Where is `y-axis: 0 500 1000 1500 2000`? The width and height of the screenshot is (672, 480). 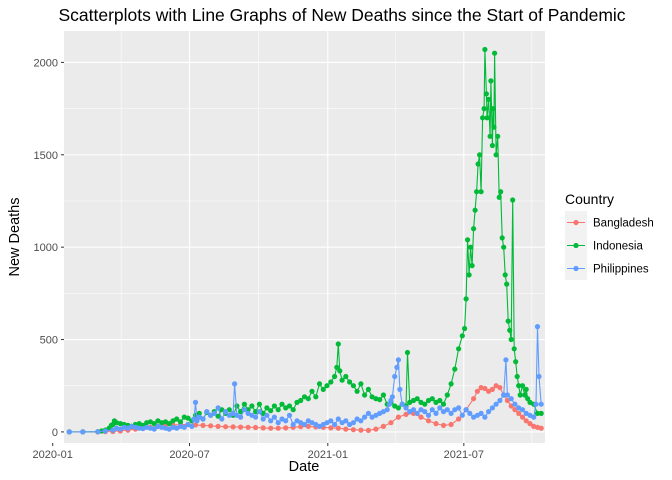
y-axis: 0 500 1000 1500 2000 is located at coordinates (49, 248).